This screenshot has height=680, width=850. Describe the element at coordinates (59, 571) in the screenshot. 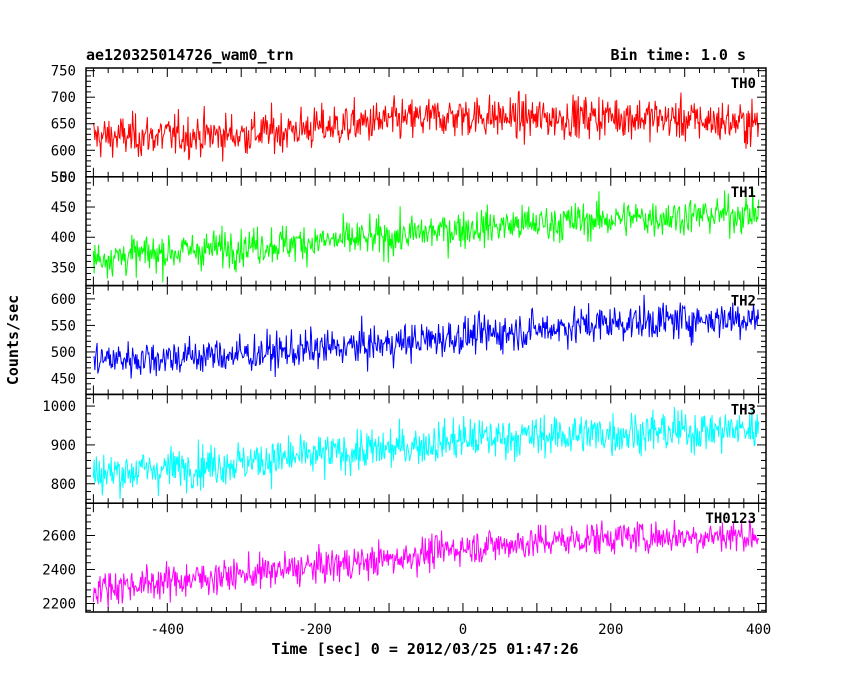

I see `y-tick-label: 2400` at that location.